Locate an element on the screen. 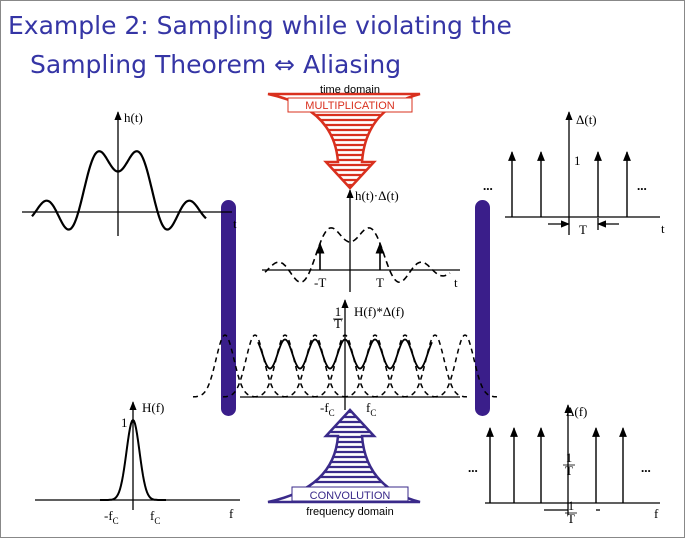 This screenshot has width=685, height=538. axis-label: Δ(t) is located at coordinates (586, 119).